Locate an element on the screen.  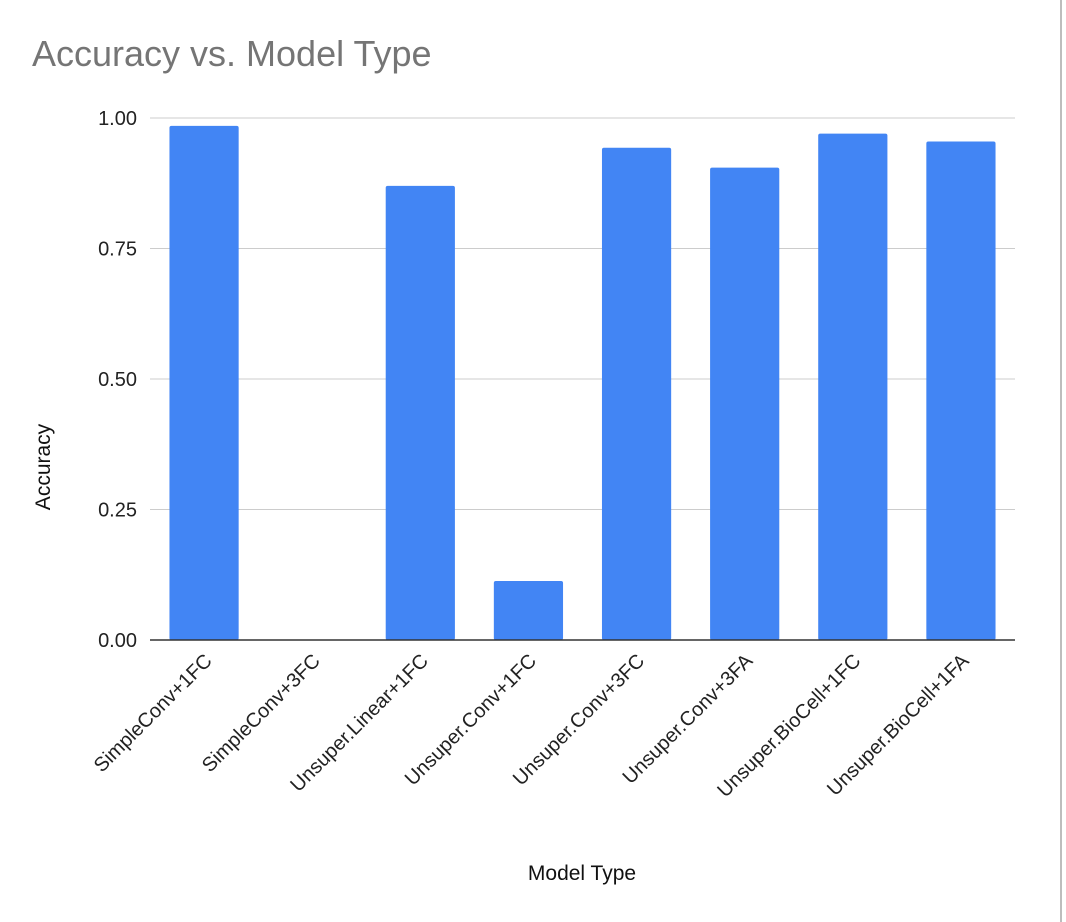
y-tick-label: 0.50 is located at coordinates (117, 380).